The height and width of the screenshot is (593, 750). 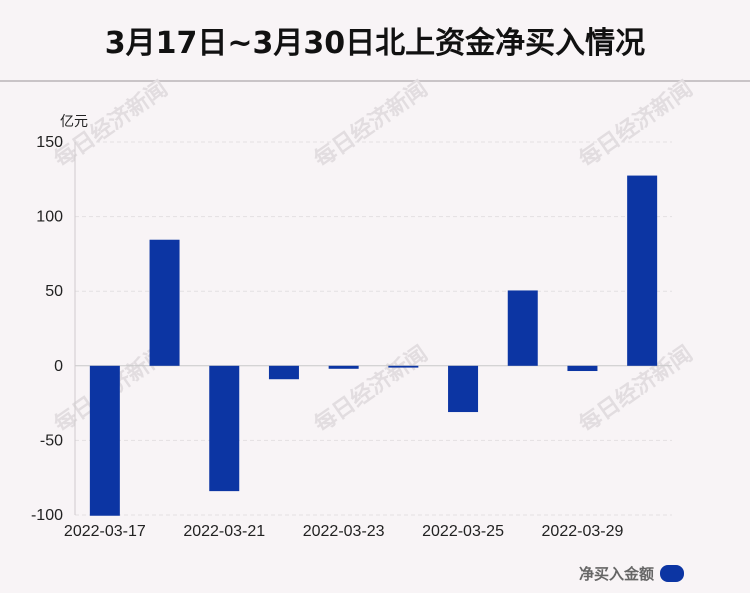 What do you see at coordinates (74, 122) in the screenshot?
I see `y-axis-label: 亿元` at bounding box center [74, 122].